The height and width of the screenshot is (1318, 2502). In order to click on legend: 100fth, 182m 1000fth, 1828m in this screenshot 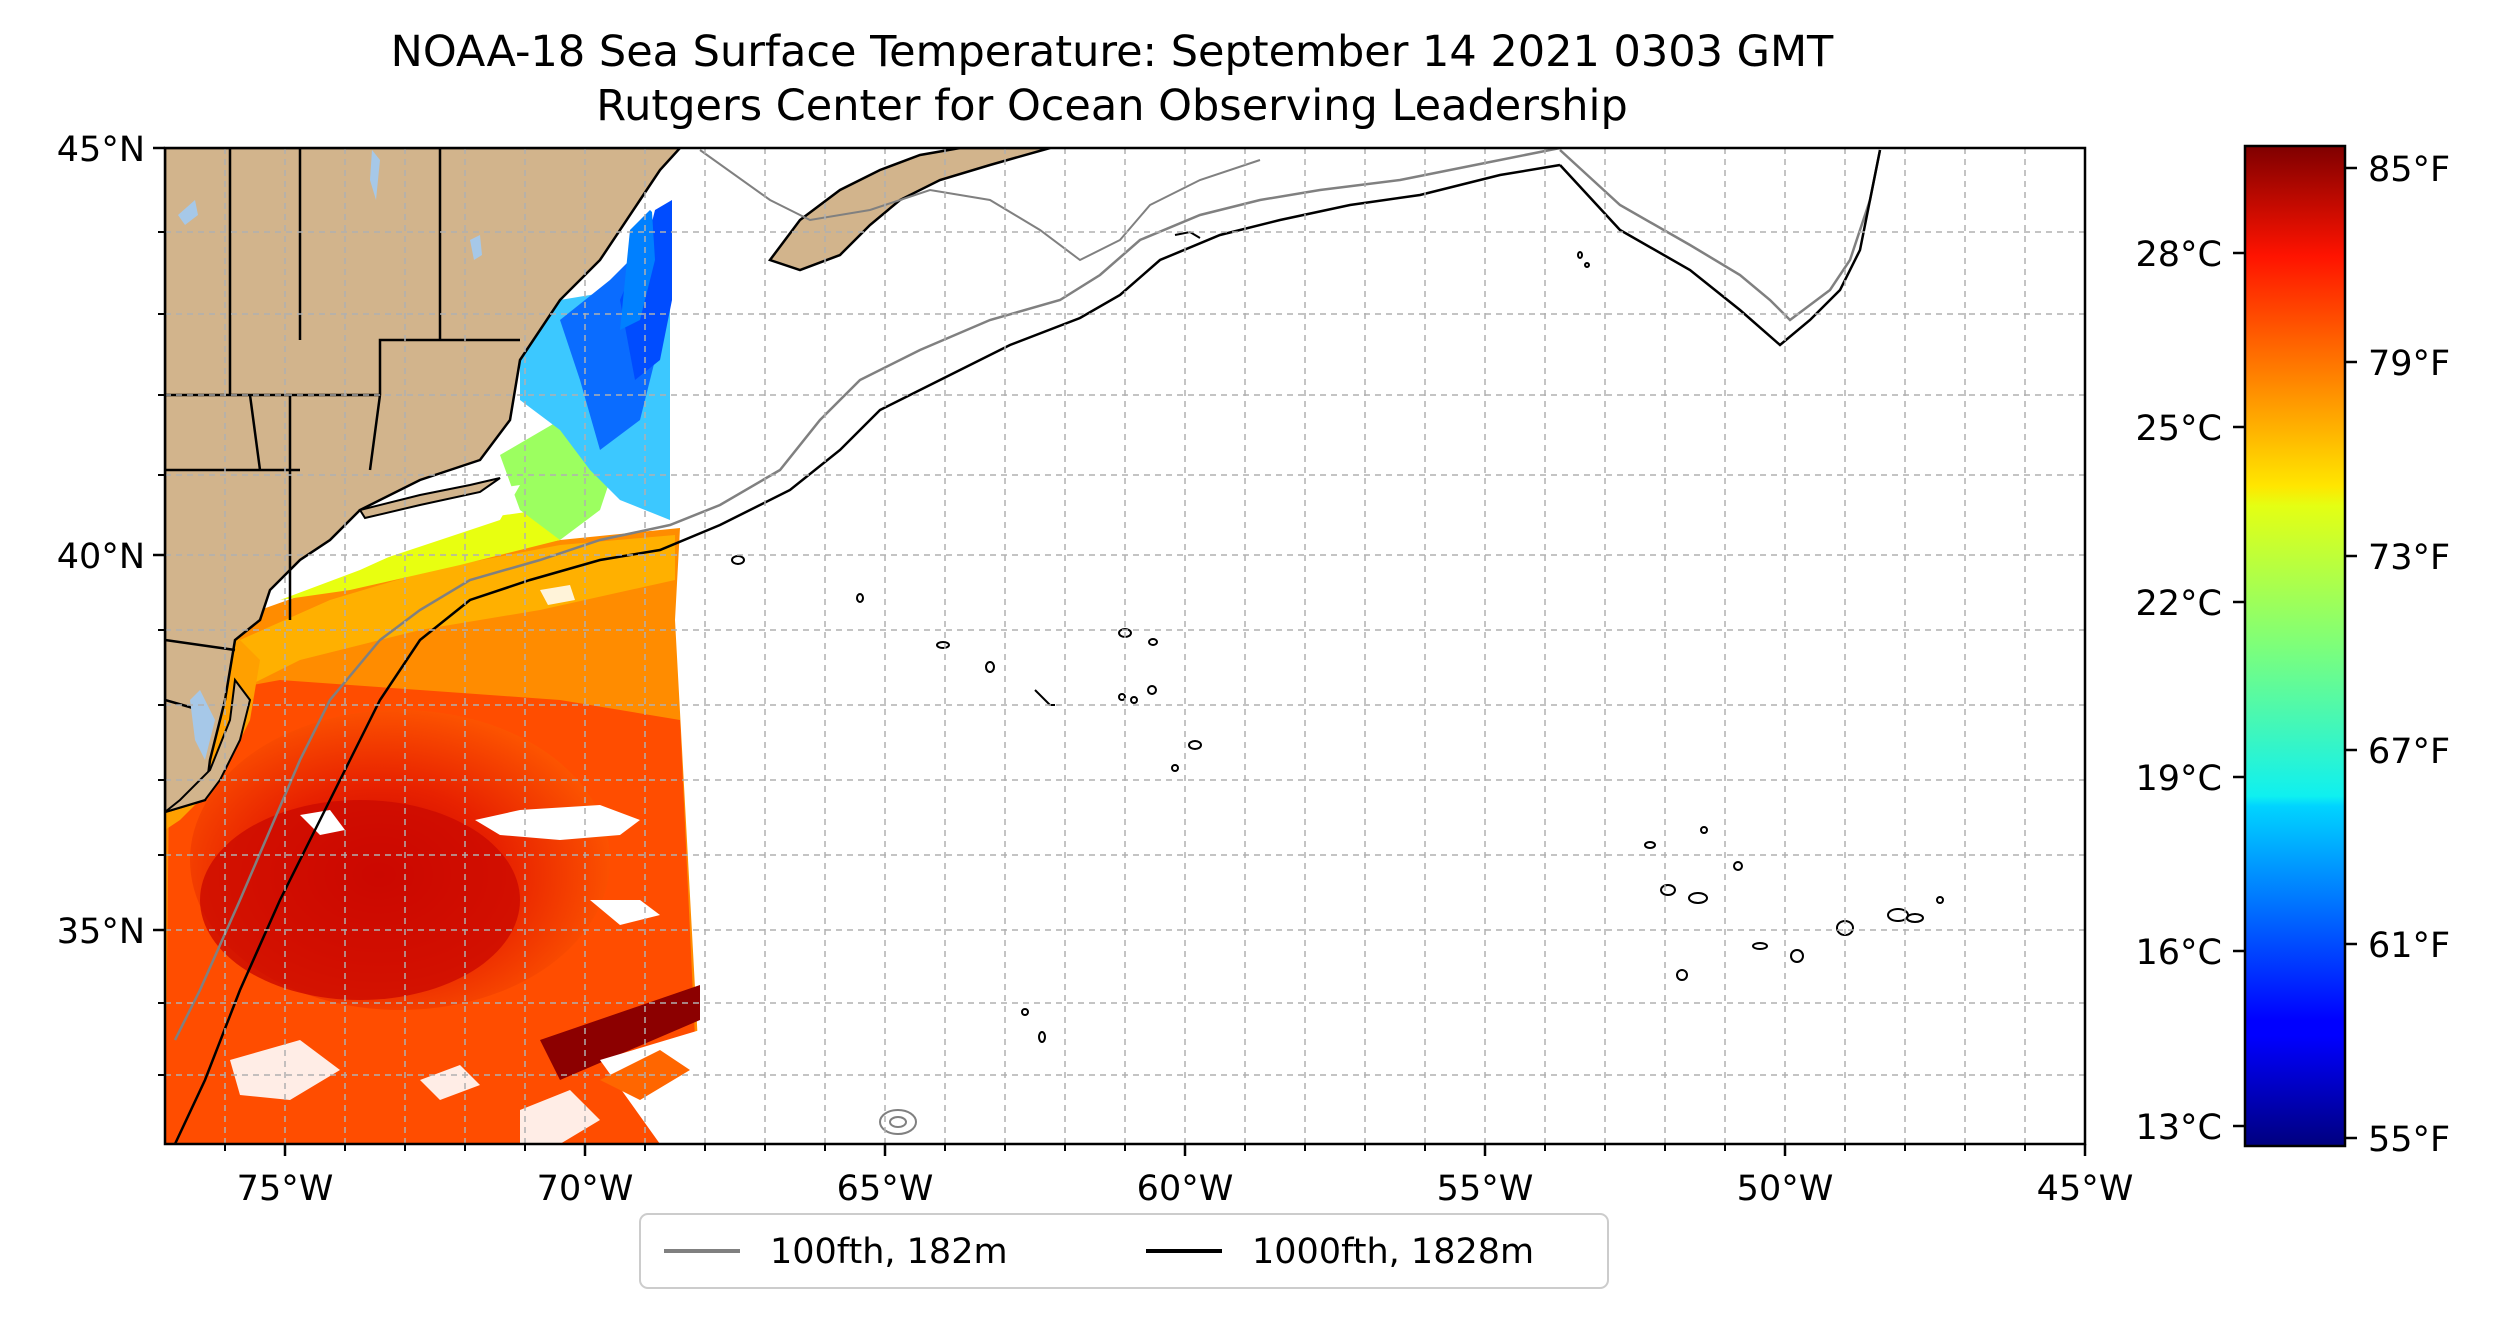, I will do `click(1124, 1251)`.